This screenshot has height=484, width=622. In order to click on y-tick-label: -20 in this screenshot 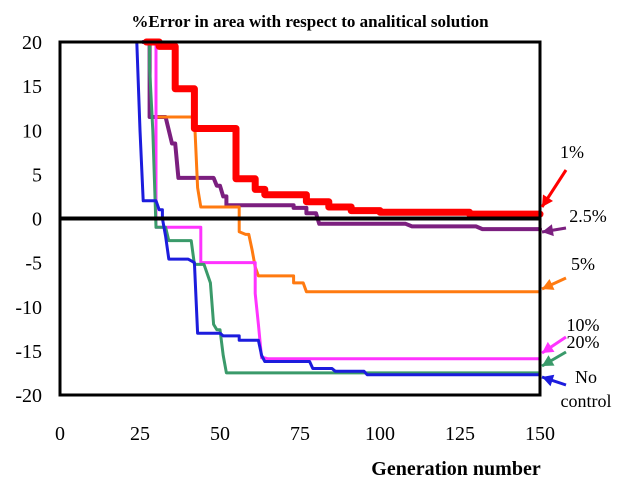, I will do `click(28, 396)`.